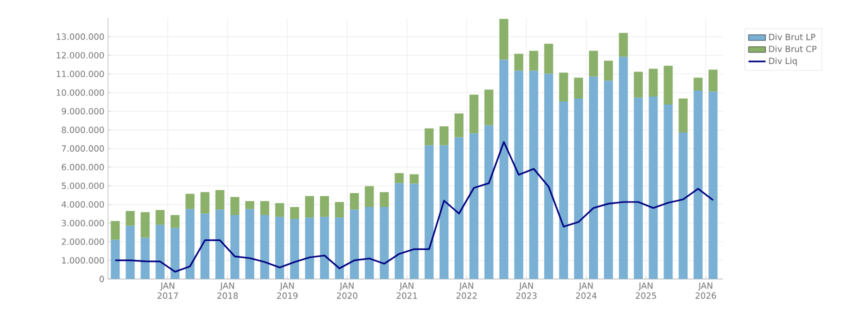 The image size is (851, 313). Describe the element at coordinates (83, 204) in the screenshot. I see `y-tick-label: 4.000.000` at that location.